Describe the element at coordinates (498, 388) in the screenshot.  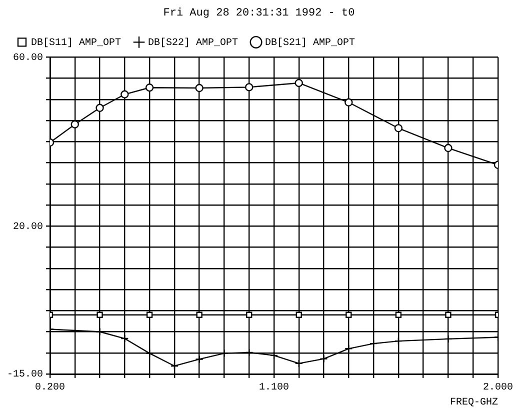
I see `x-tick-label: 2.000` at that location.